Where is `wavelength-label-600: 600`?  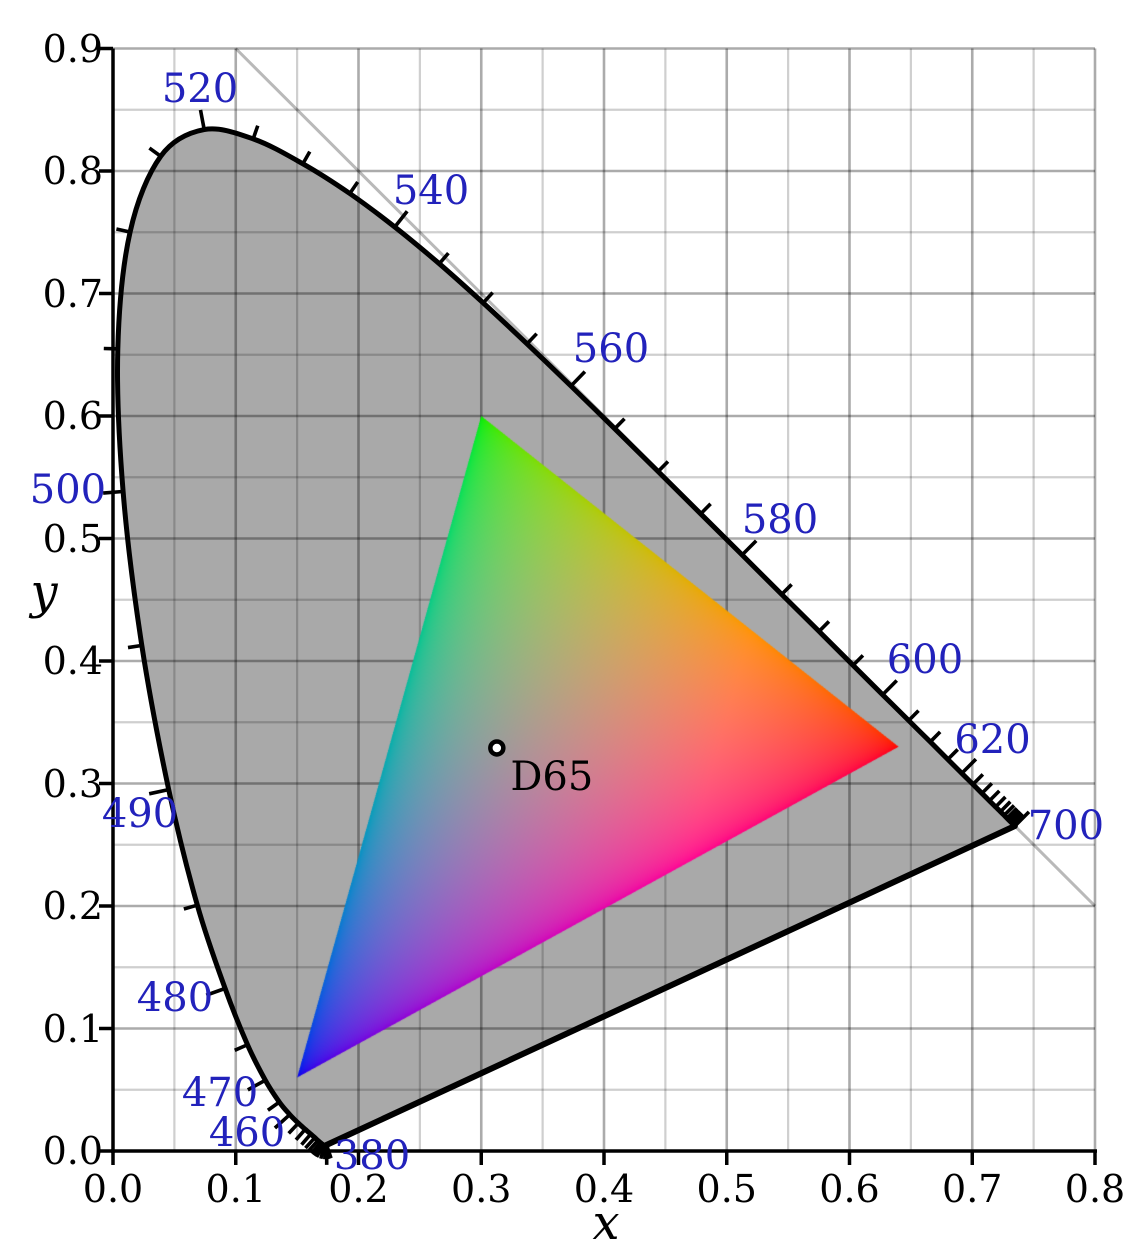 wavelength-label-600: 600 is located at coordinates (925, 660).